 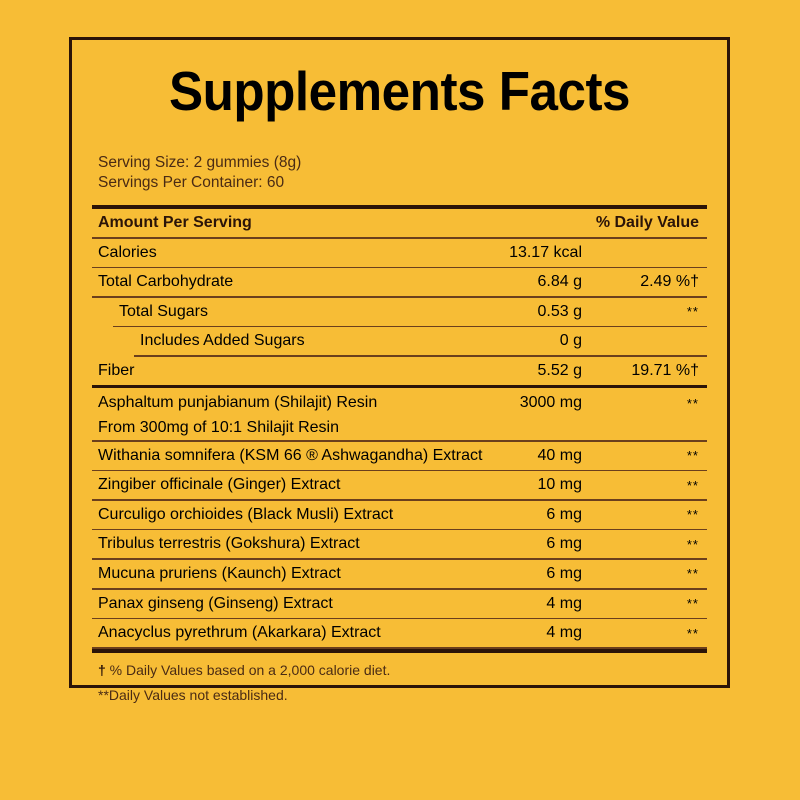 I want to click on table-row: Total Carbohydrate 6.84 g 2.49 %†, so click(x=399, y=282).